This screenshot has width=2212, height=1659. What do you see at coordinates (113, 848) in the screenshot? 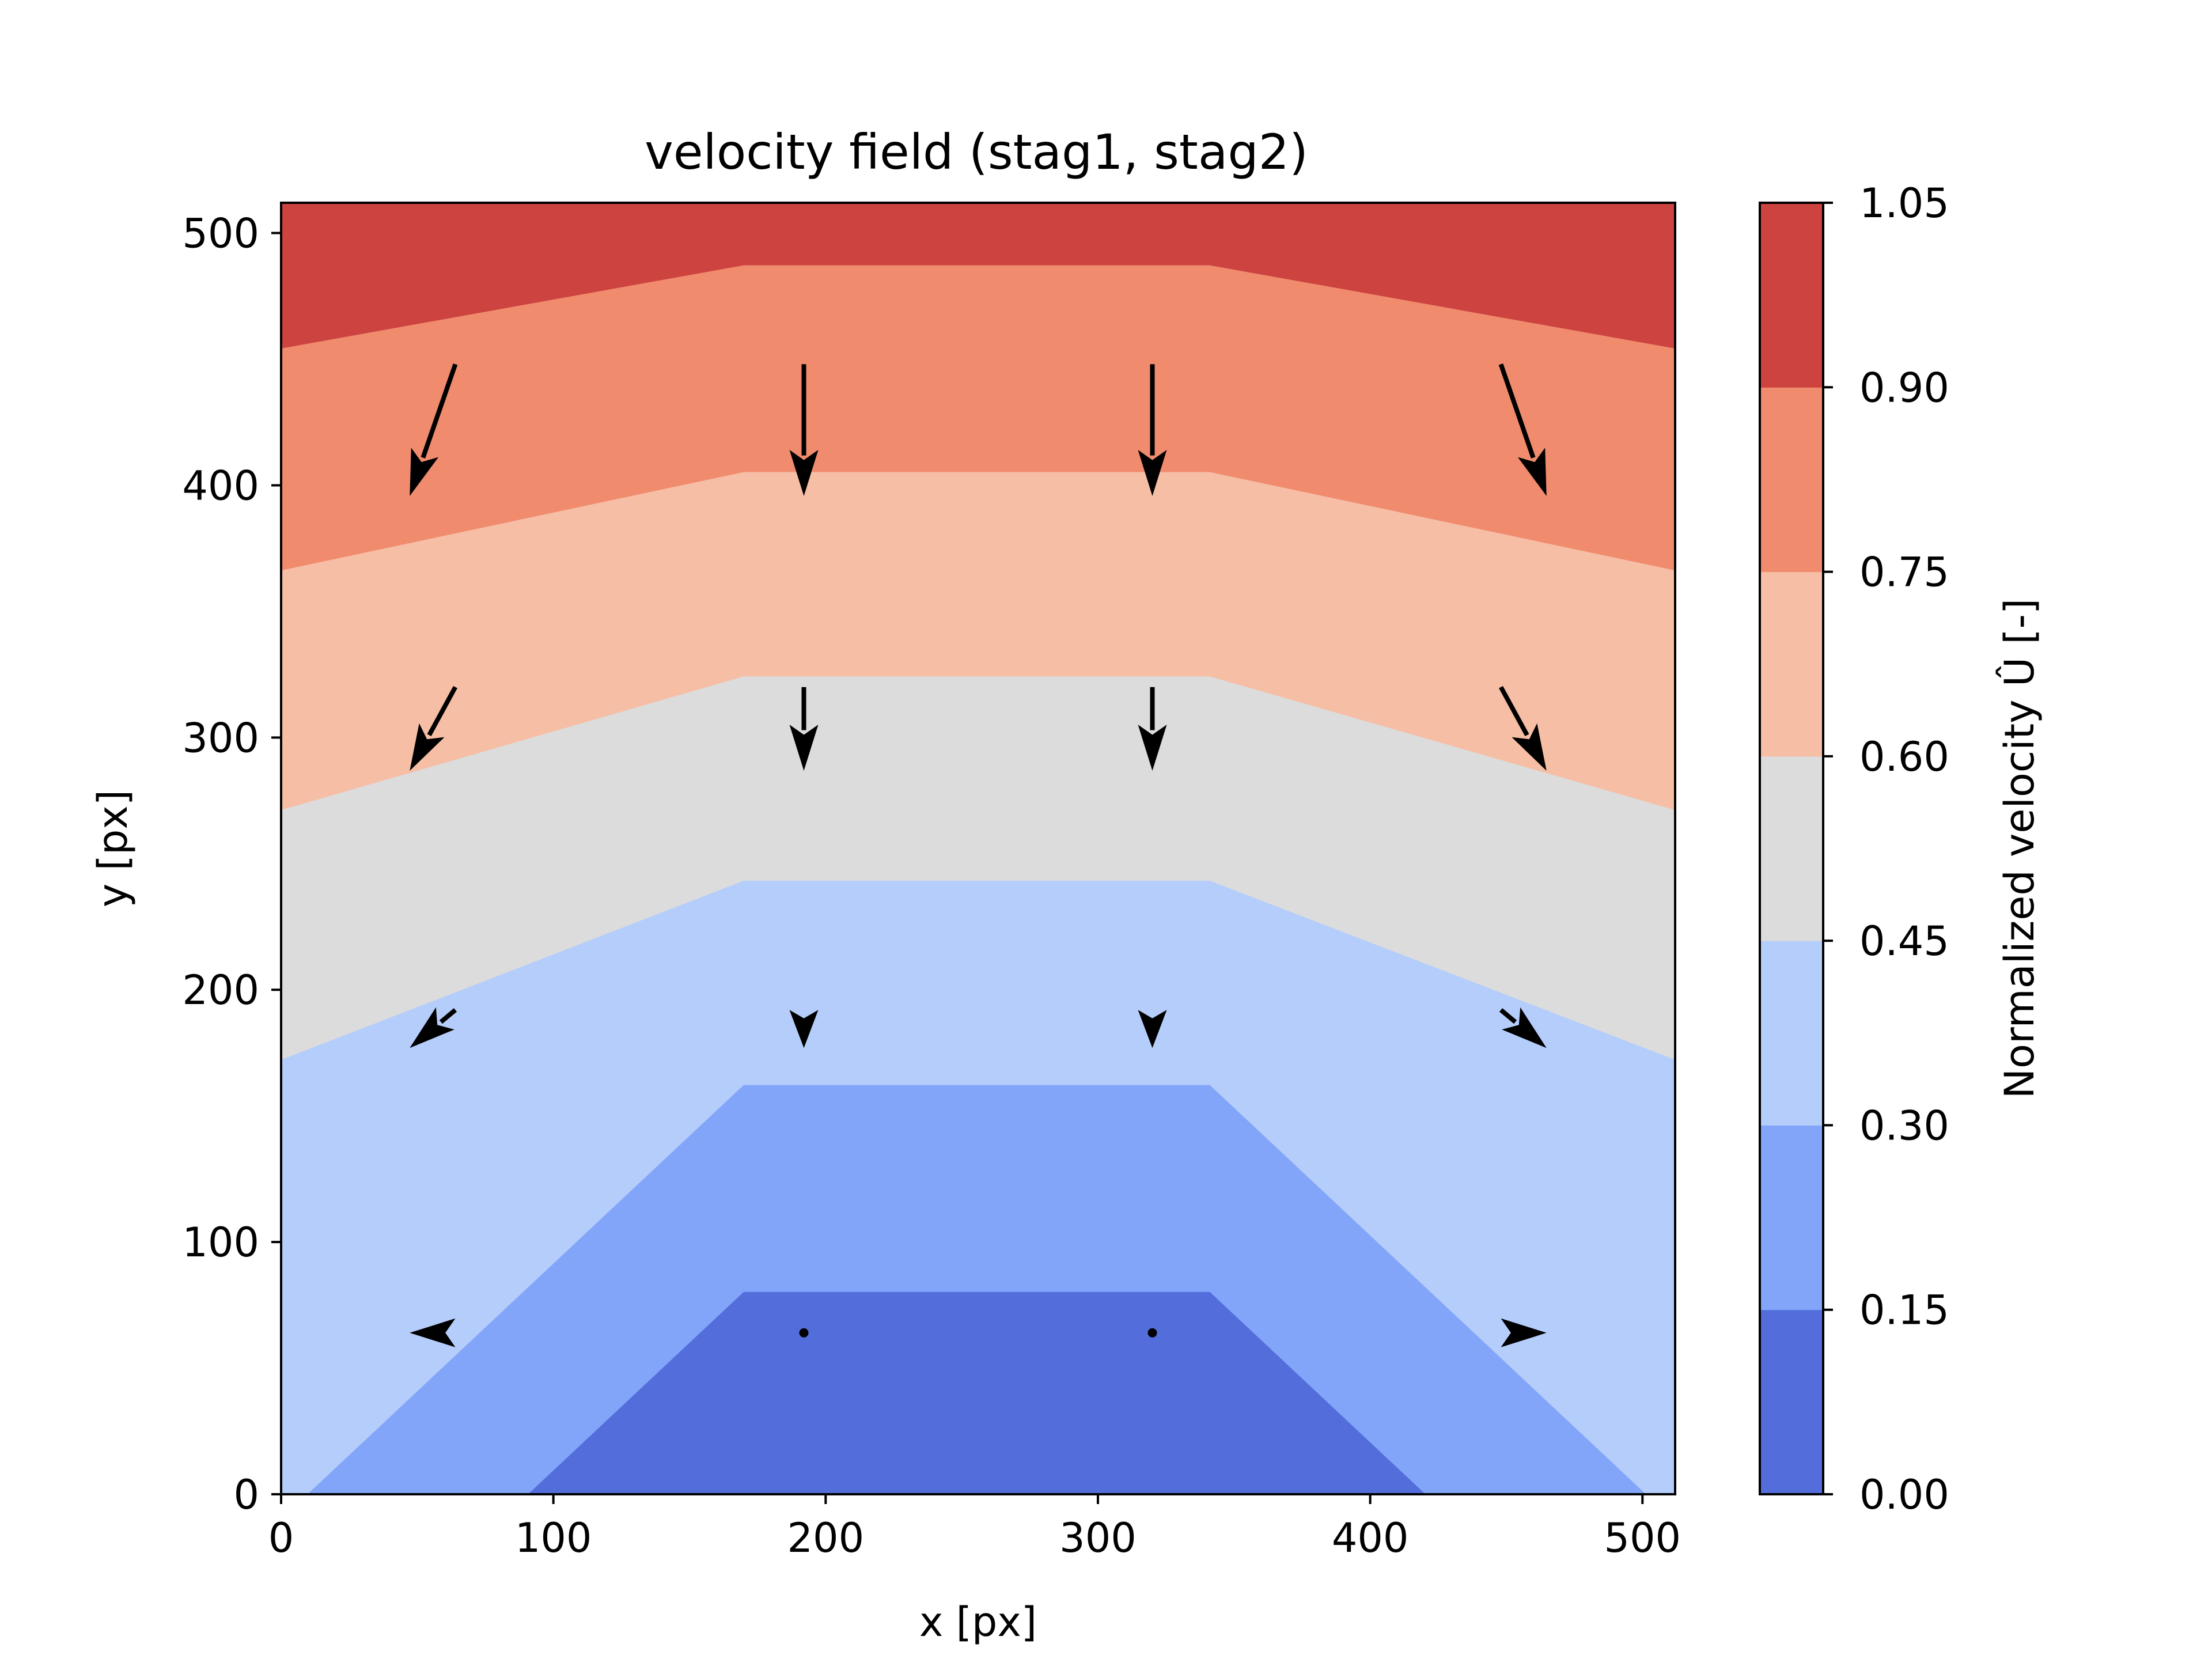
I see `y-axis-label: y [px]` at bounding box center [113, 848].